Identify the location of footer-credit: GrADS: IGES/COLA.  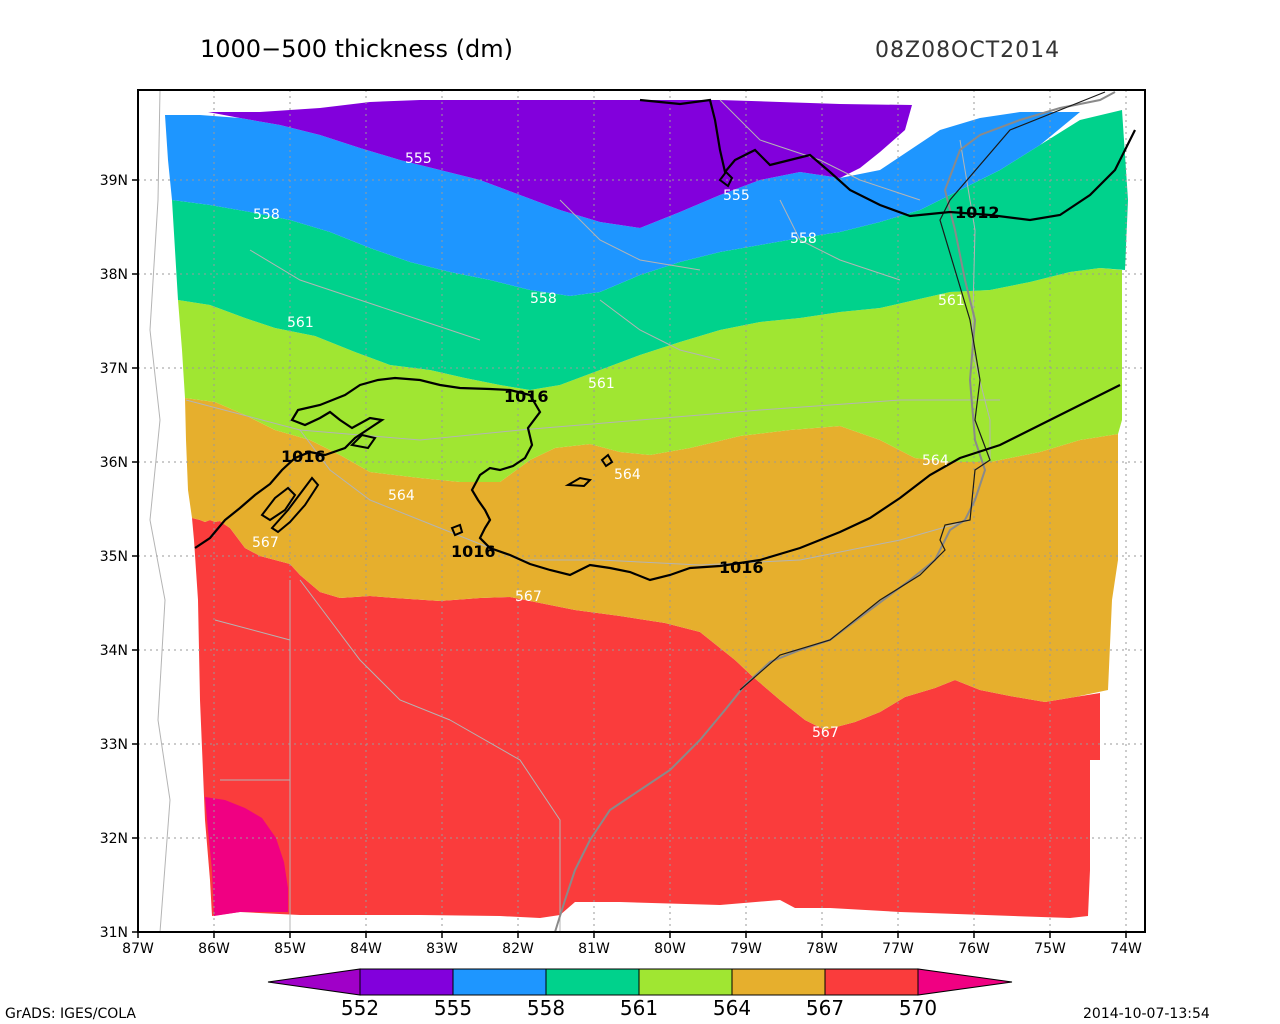
(70, 1014).